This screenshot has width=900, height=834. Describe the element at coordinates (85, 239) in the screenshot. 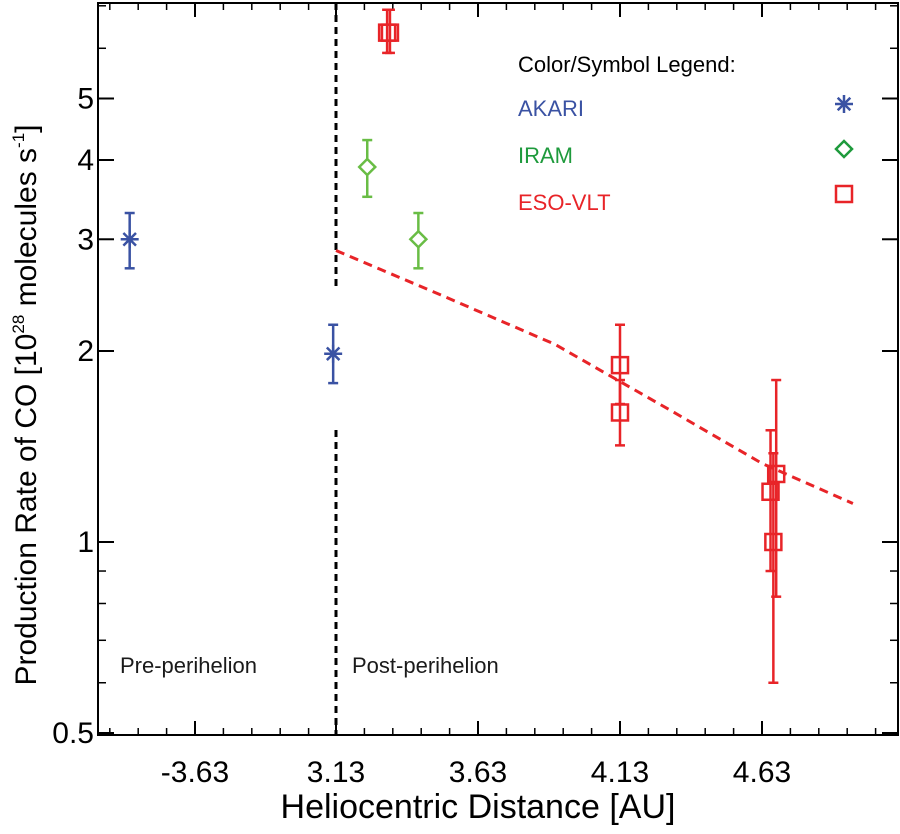

I see `y-tick-label: 3` at that location.